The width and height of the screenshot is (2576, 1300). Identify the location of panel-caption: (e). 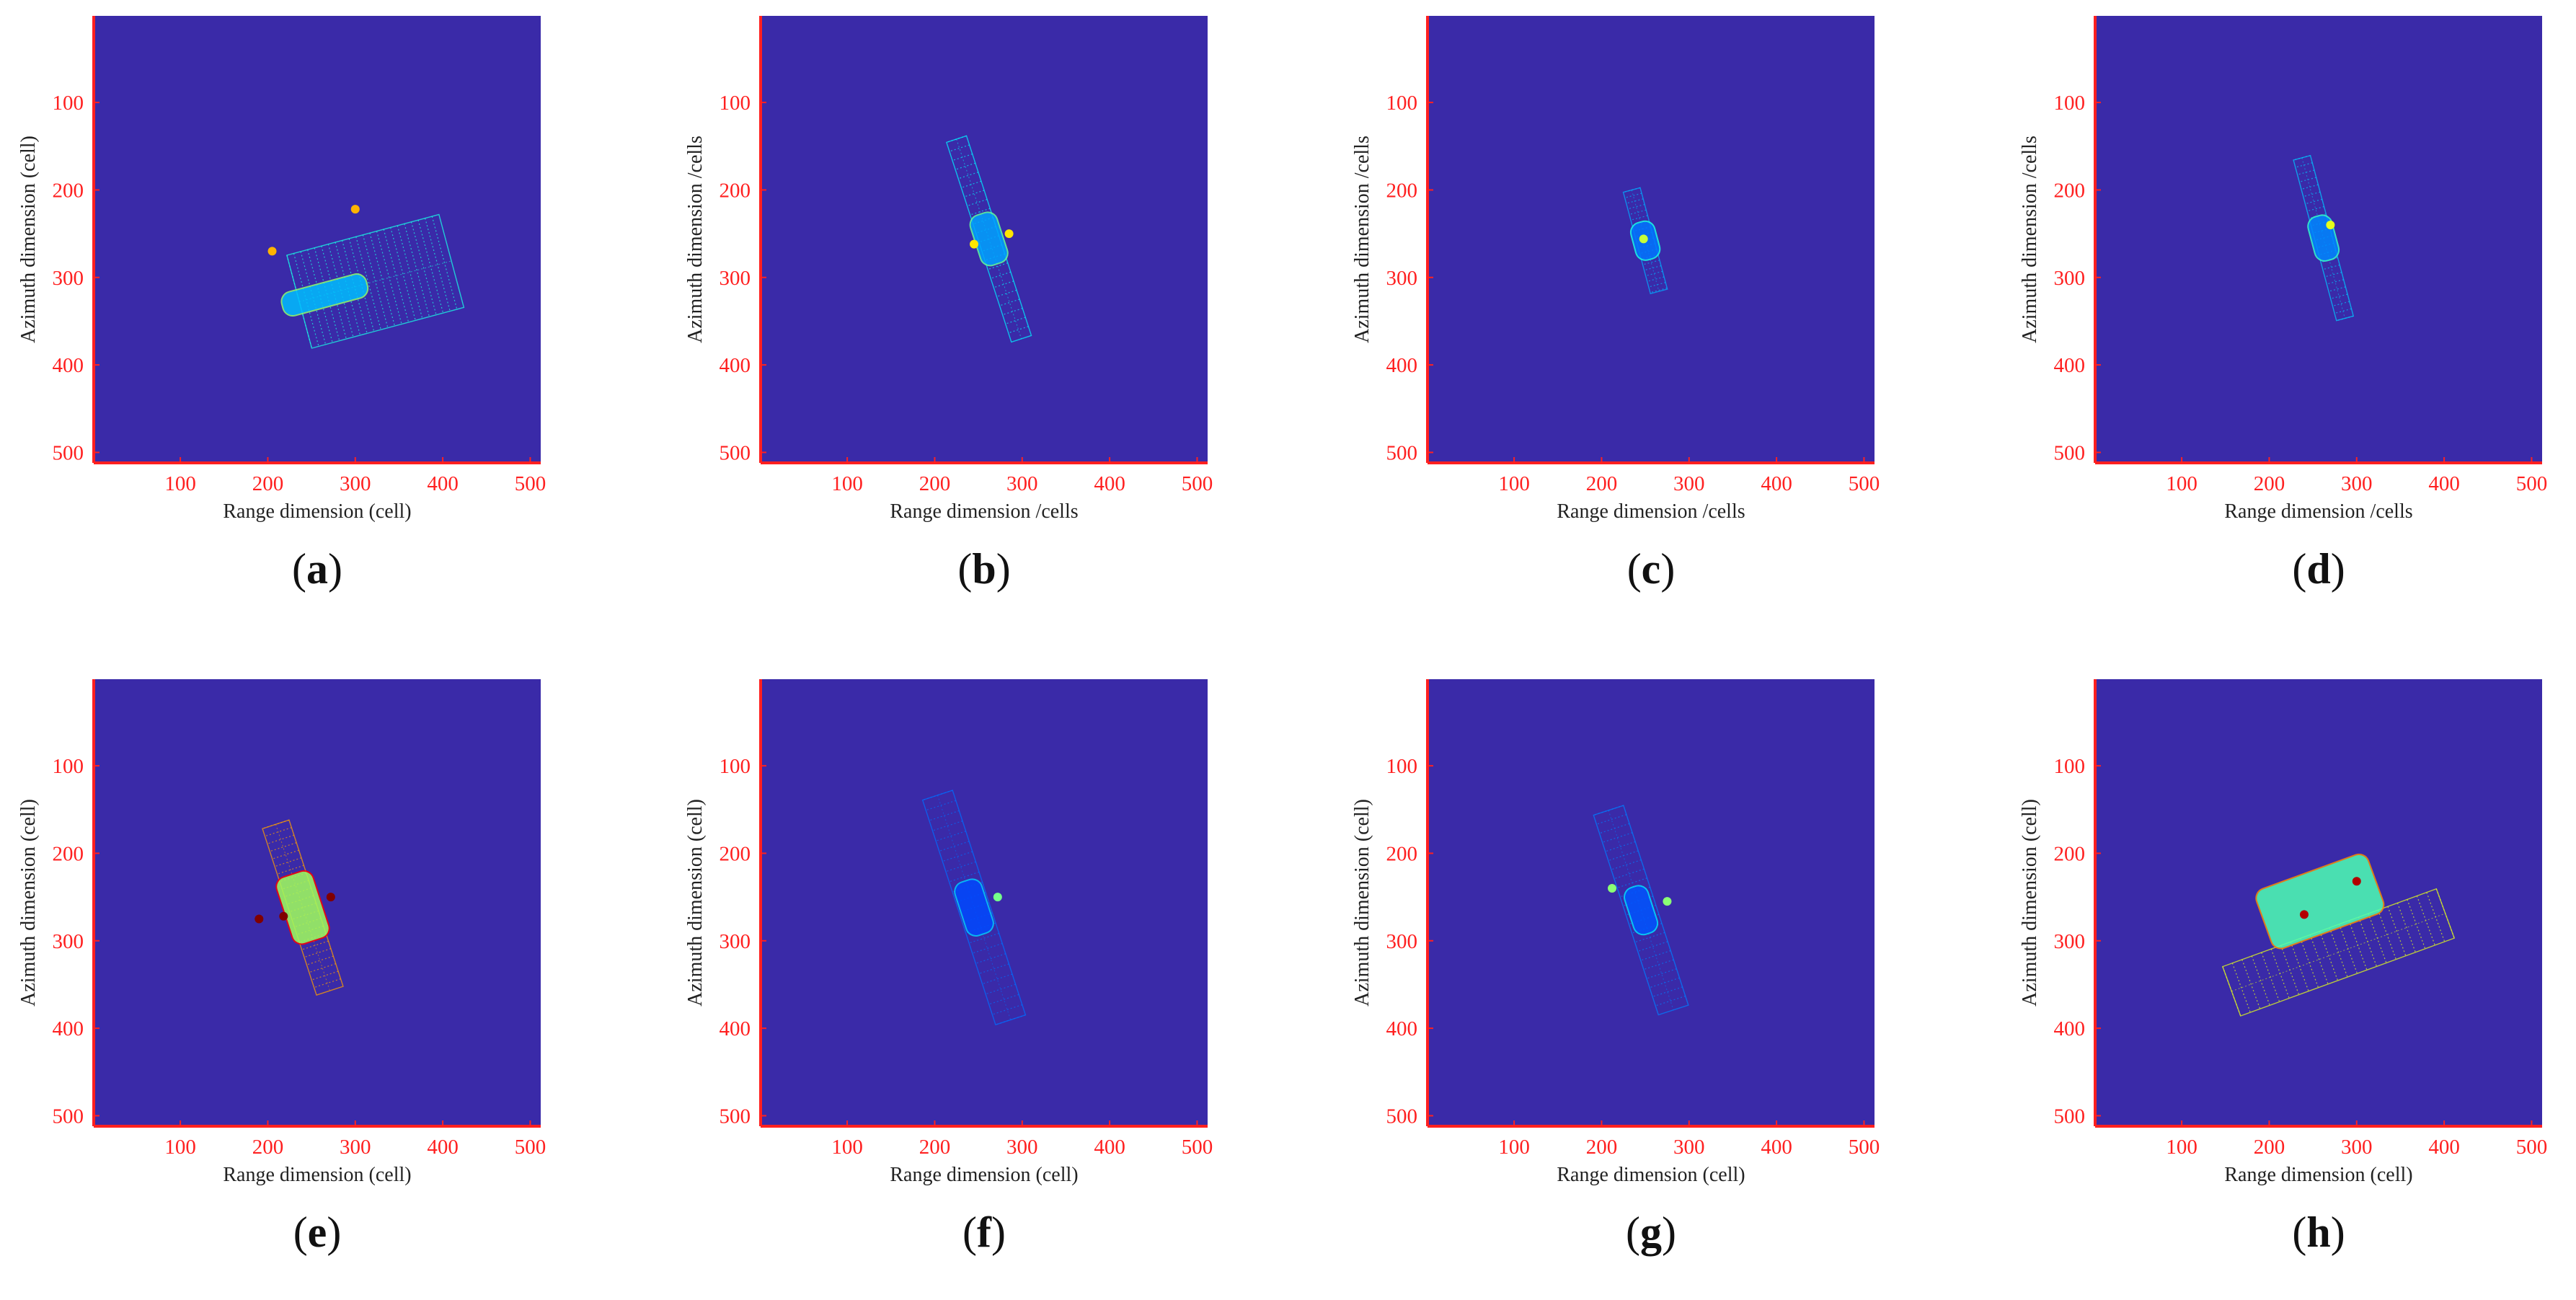
(317, 1232).